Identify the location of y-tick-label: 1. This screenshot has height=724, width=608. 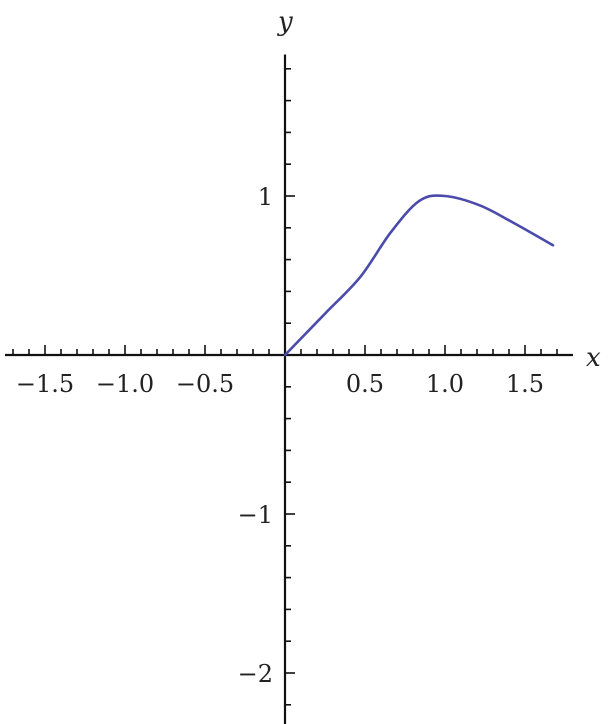
(265, 197).